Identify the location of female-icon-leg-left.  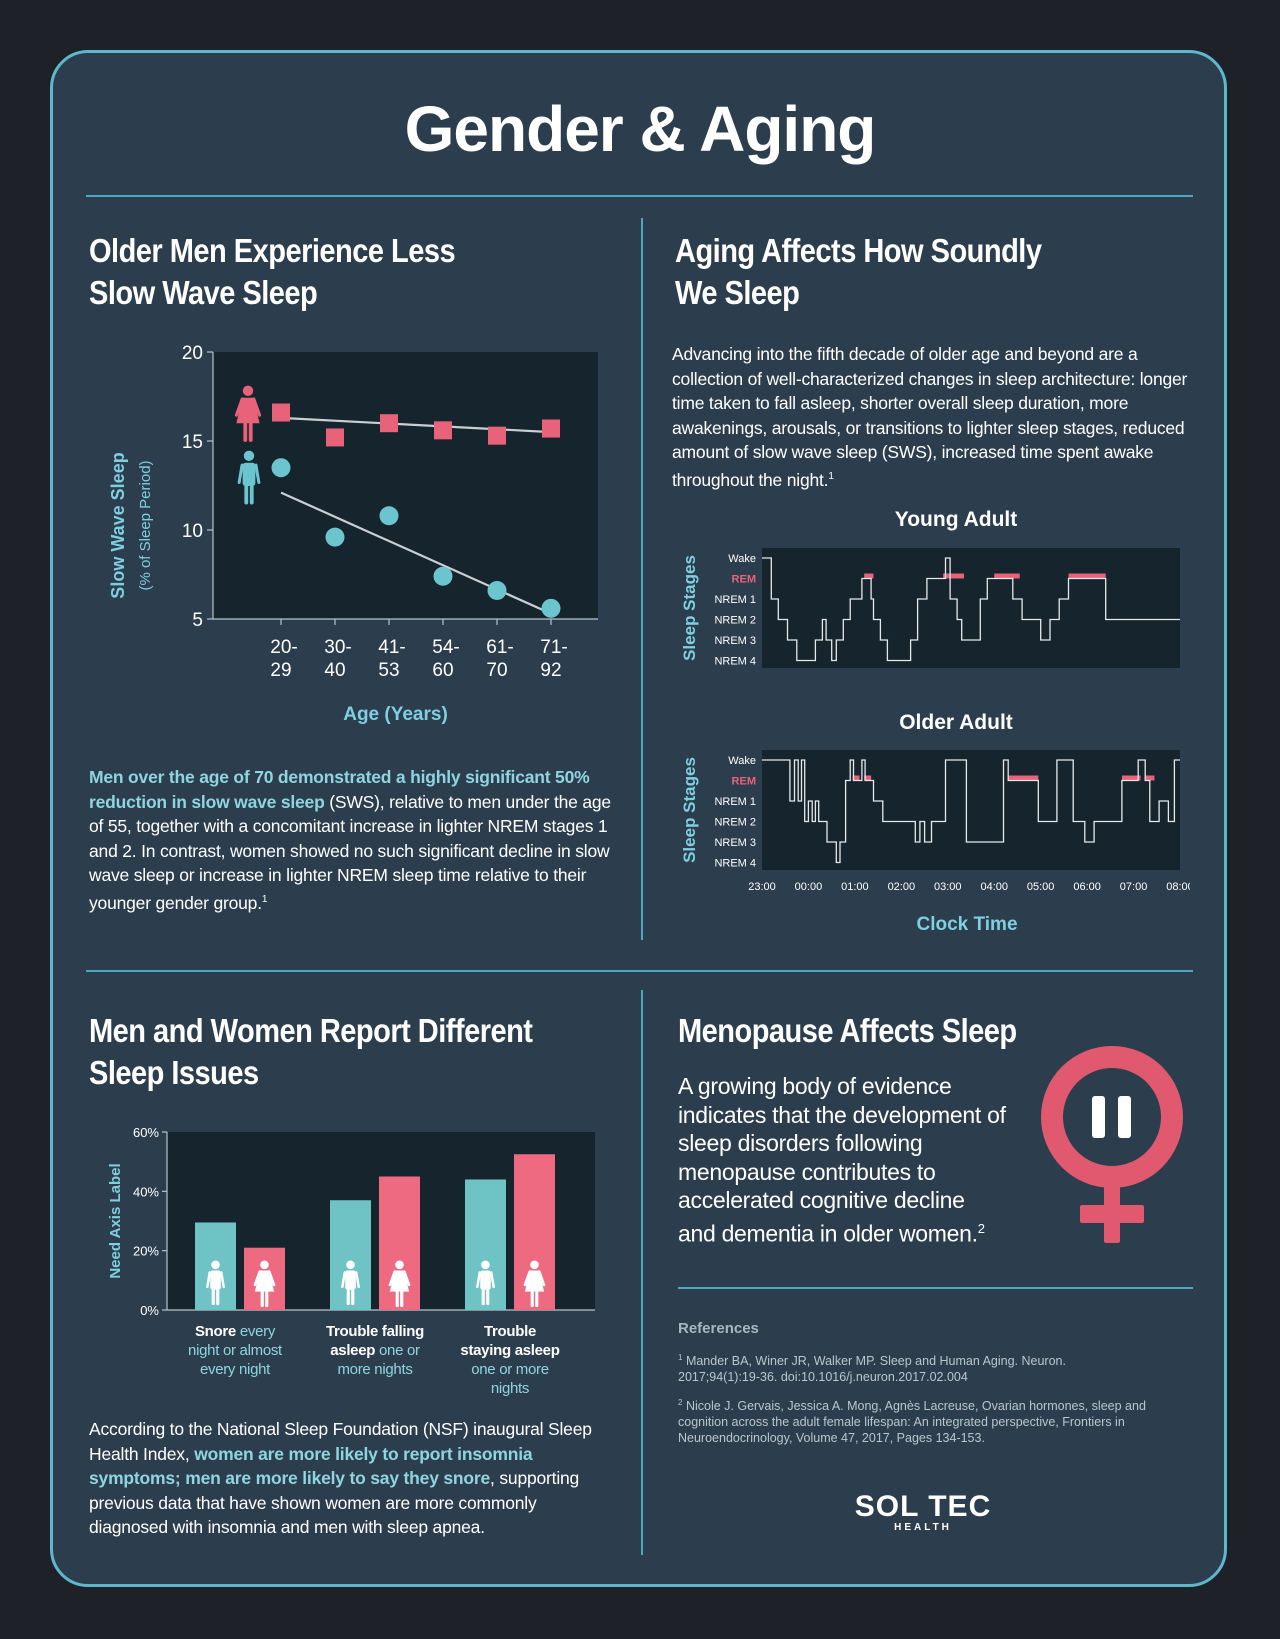
(245, 432).